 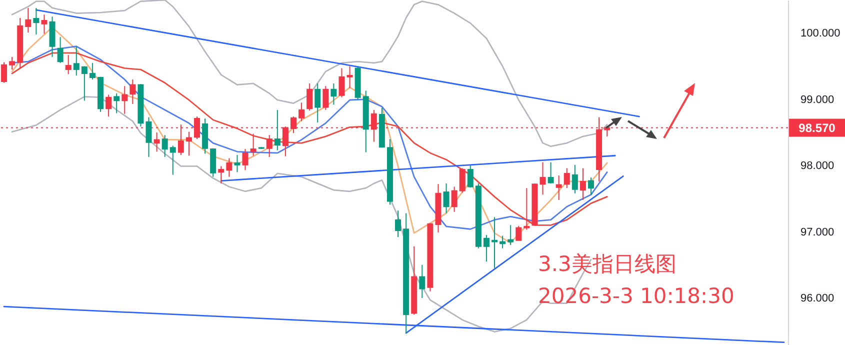 I want to click on annotation: 2026-3-3 10:18:30, so click(x=636, y=296).